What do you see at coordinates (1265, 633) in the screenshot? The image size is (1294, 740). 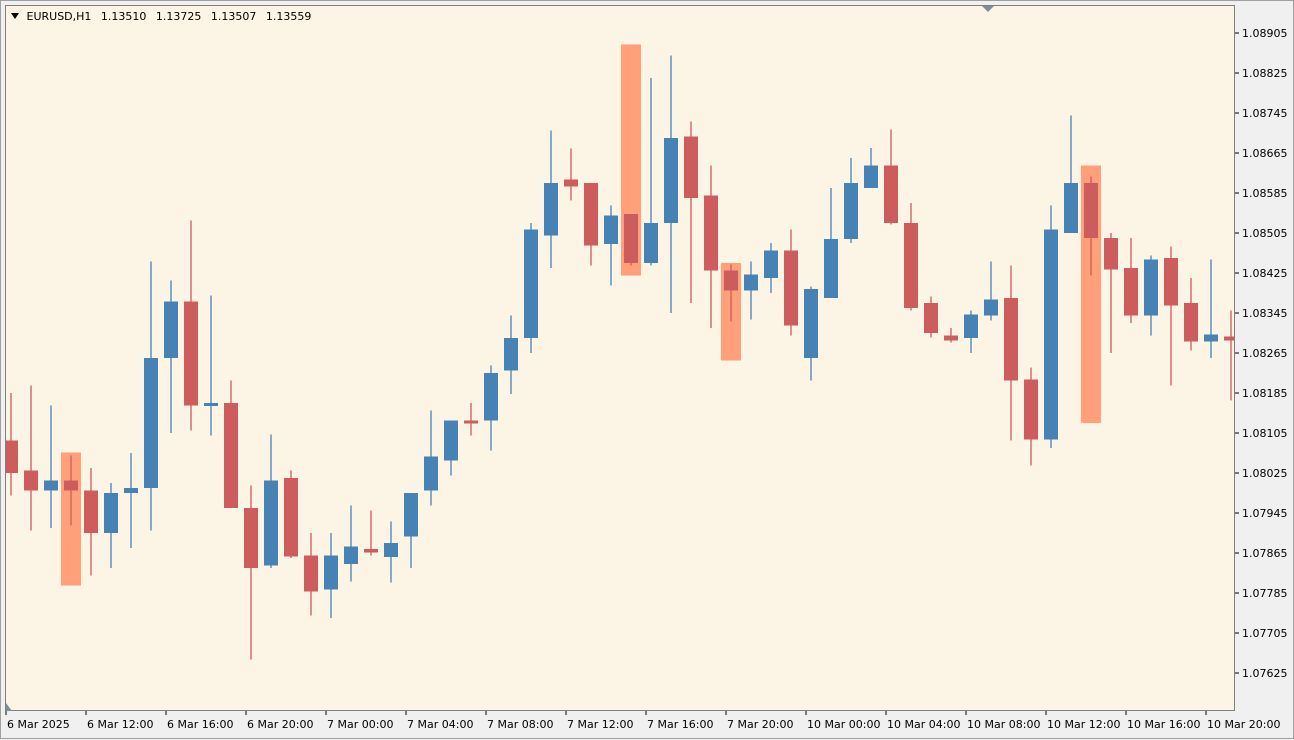 I see `price-axis-label: 1.07705` at bounding box center [1265, 633].